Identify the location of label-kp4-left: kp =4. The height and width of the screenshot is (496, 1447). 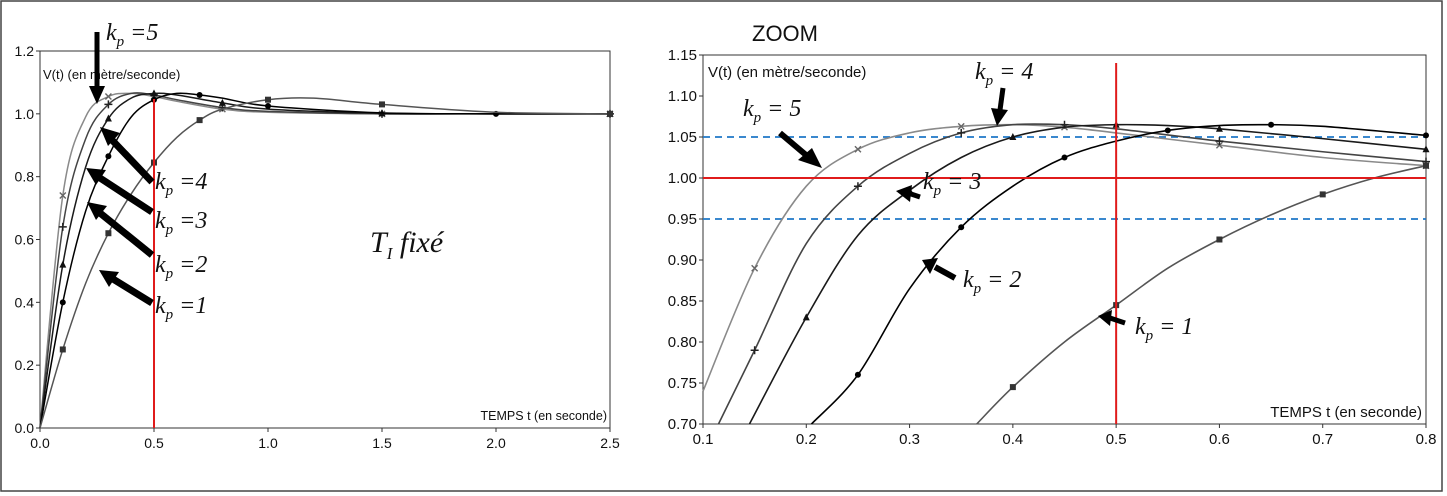
(181, 184).